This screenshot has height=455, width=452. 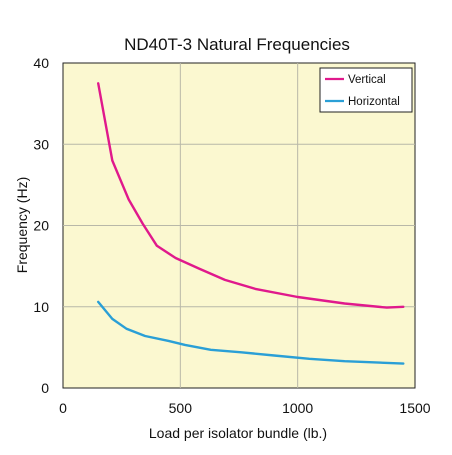 I want to click on y-axis-label: Frequency (Hz), so click(x=22, y=225).